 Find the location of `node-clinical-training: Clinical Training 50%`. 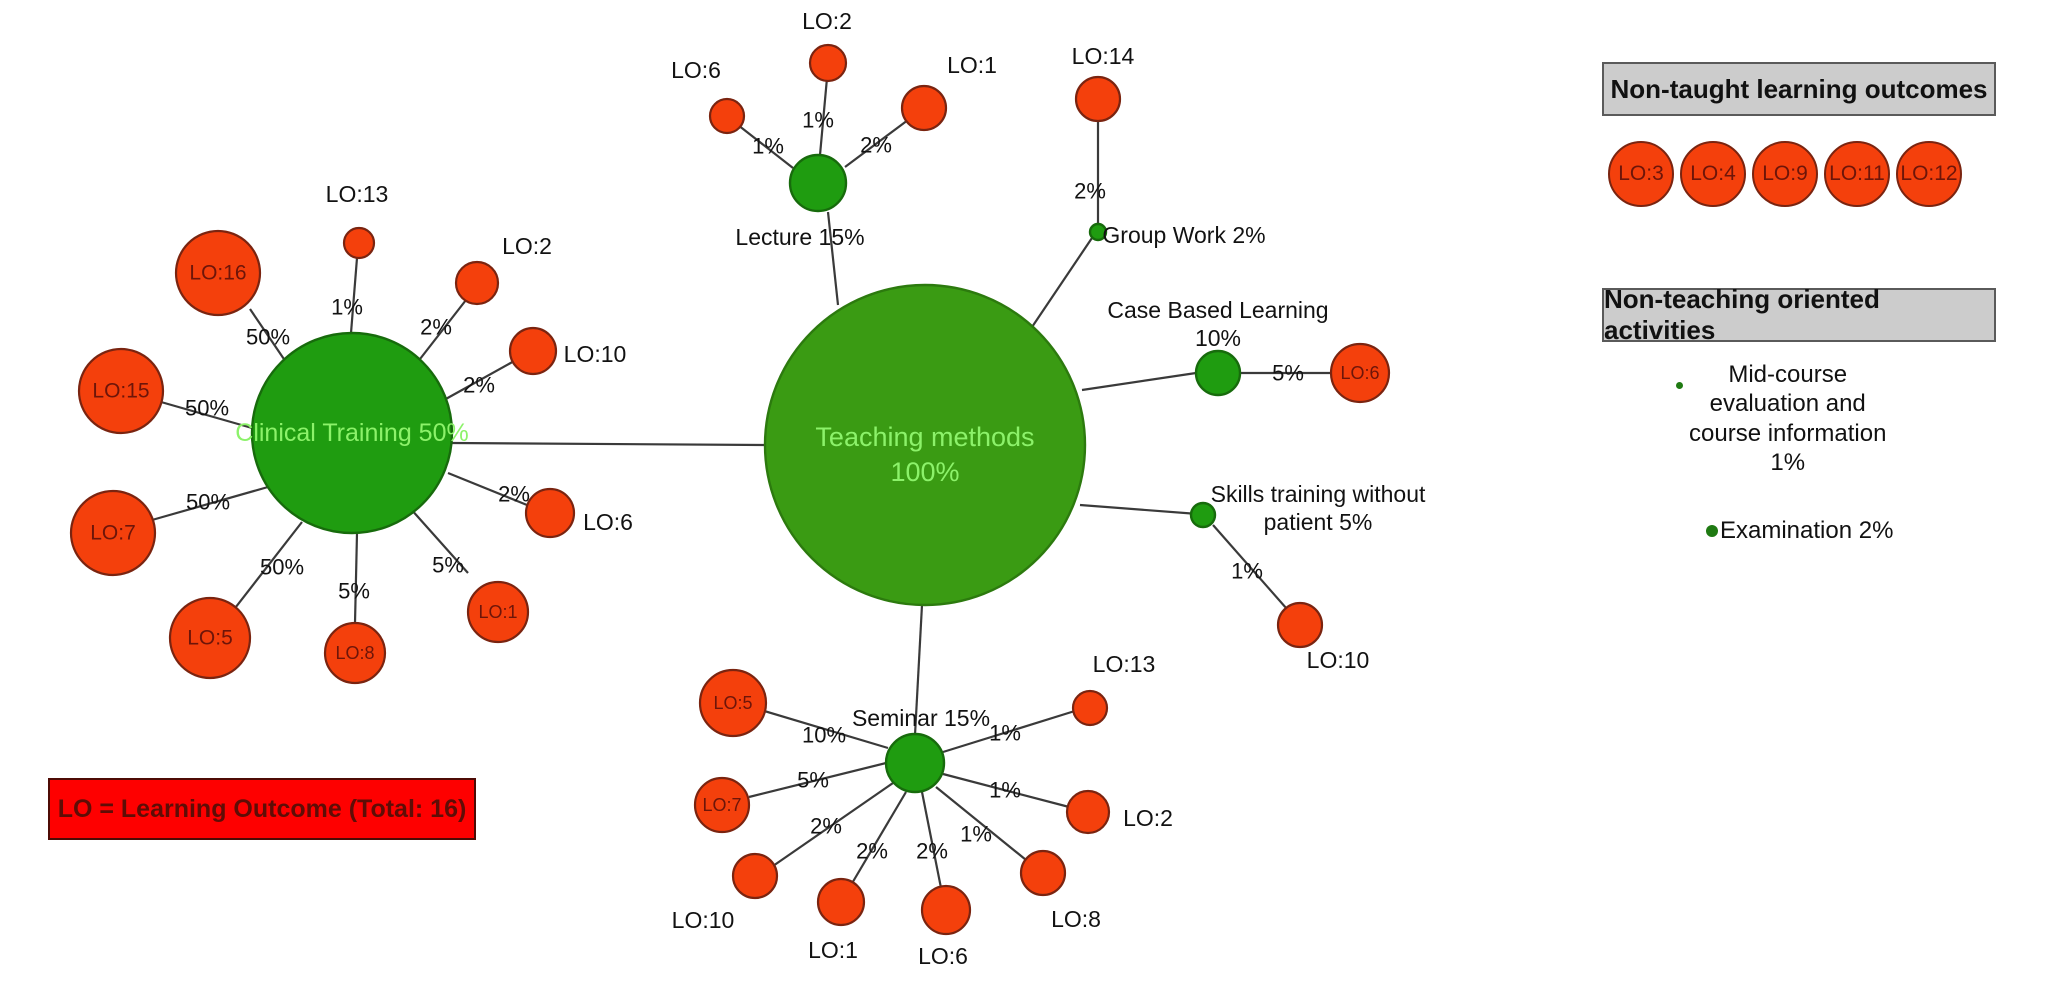

node-clinical-training: Clinical Training 50% is located at coordinates (352, 433).